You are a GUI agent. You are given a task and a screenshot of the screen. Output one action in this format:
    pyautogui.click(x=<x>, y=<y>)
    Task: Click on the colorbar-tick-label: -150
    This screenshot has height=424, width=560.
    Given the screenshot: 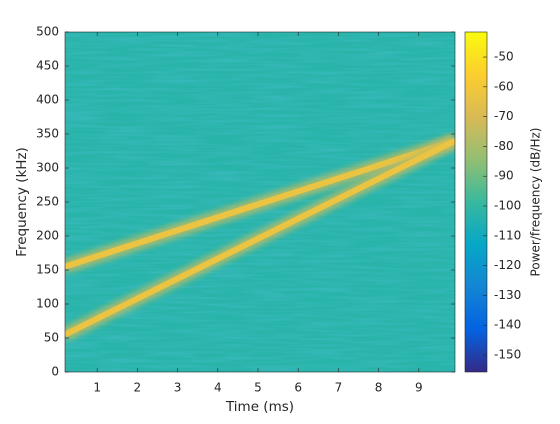 What is the action you would take?
    pyautogui.click(x=507, y=355)
    